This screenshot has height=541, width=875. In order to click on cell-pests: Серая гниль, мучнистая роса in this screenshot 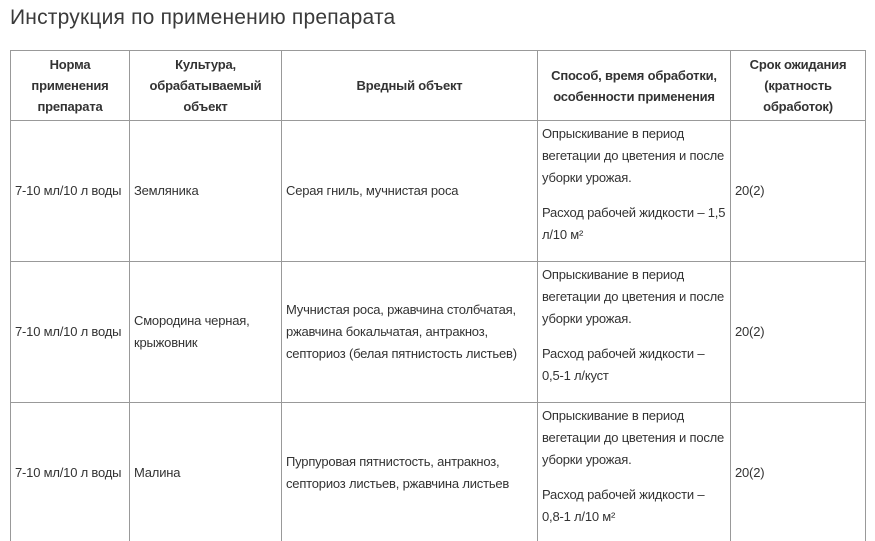, I will do `click(409, 191)`.